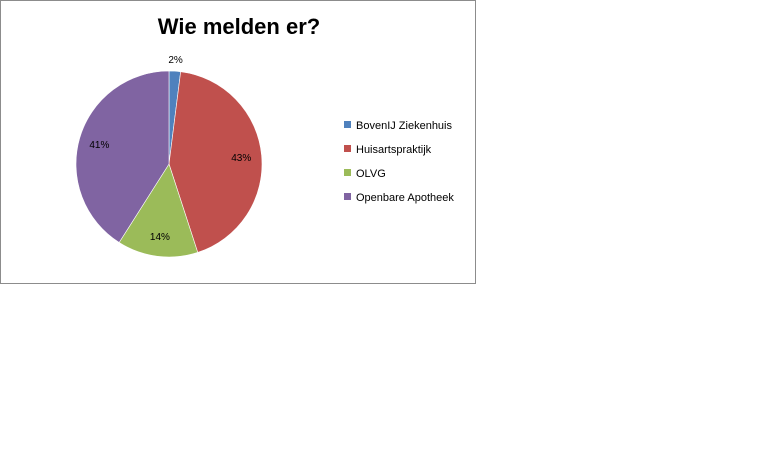 The image size is (761, 476). I want to click on legend-label-olvg: OLVG, so click(371, 174).